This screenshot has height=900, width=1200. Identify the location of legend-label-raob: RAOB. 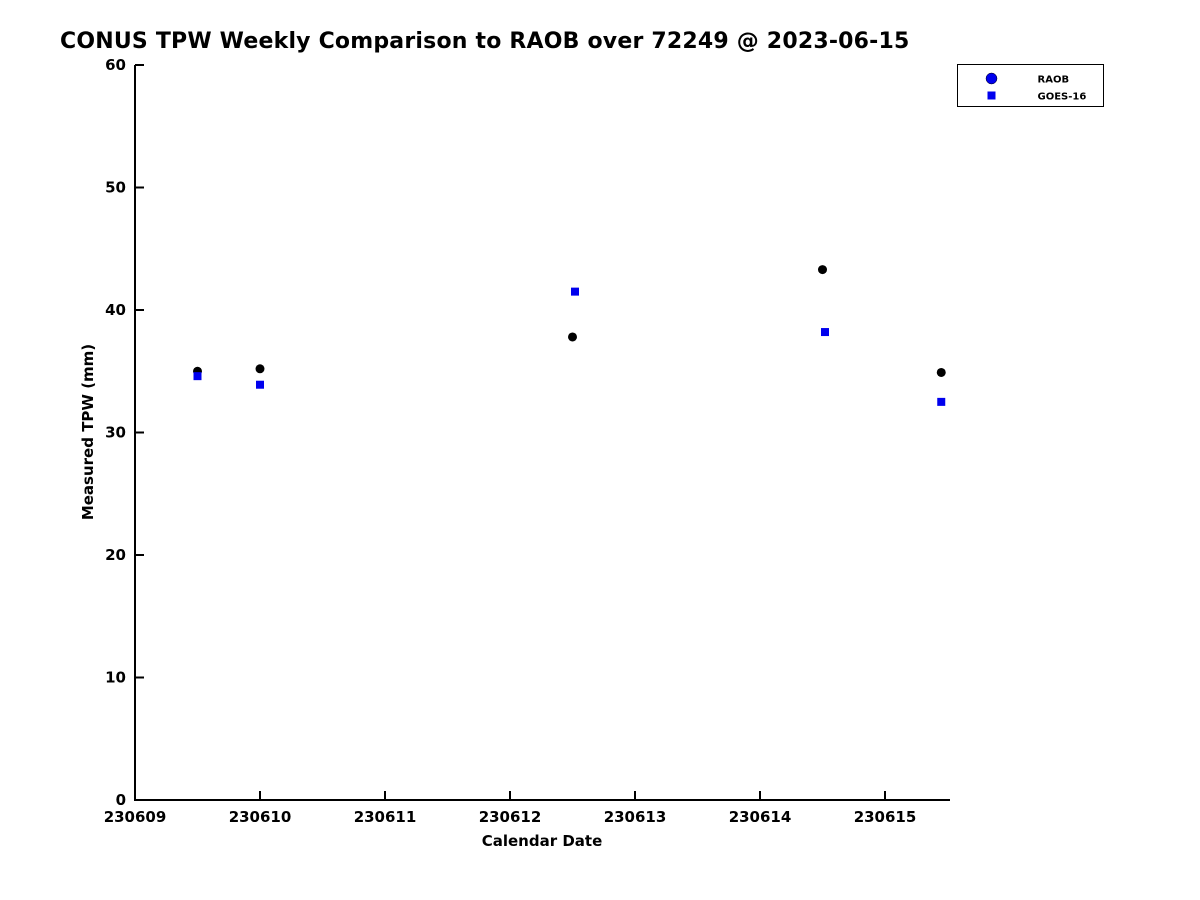
(1054, 80).